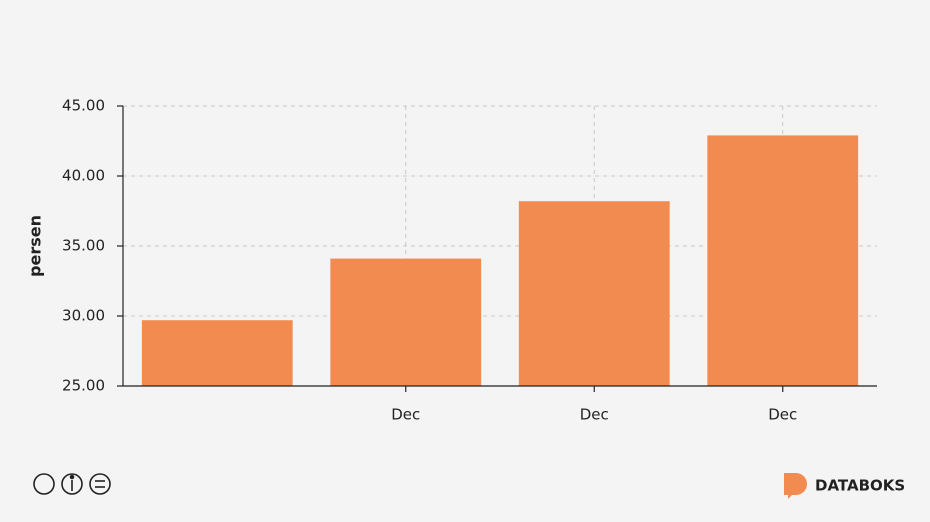 Image resolution: width=930 pixels, height=522 pixels. What do you see at coordinates (860, 486) in the screenshot?
I see `brand-name: DATABOKS` at bounding box center [860, 486].